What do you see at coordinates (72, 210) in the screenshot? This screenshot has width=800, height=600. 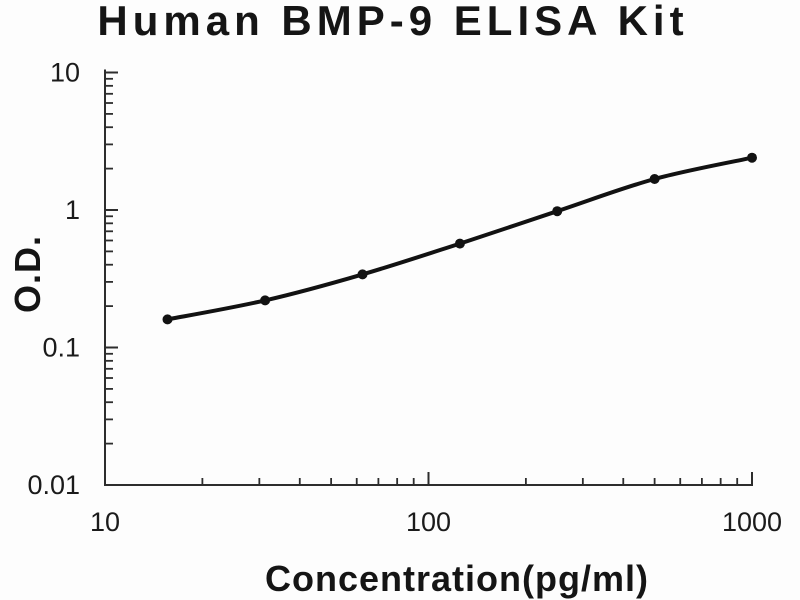 I see `y-tick-label: 1` at bounding box center [72, 210].